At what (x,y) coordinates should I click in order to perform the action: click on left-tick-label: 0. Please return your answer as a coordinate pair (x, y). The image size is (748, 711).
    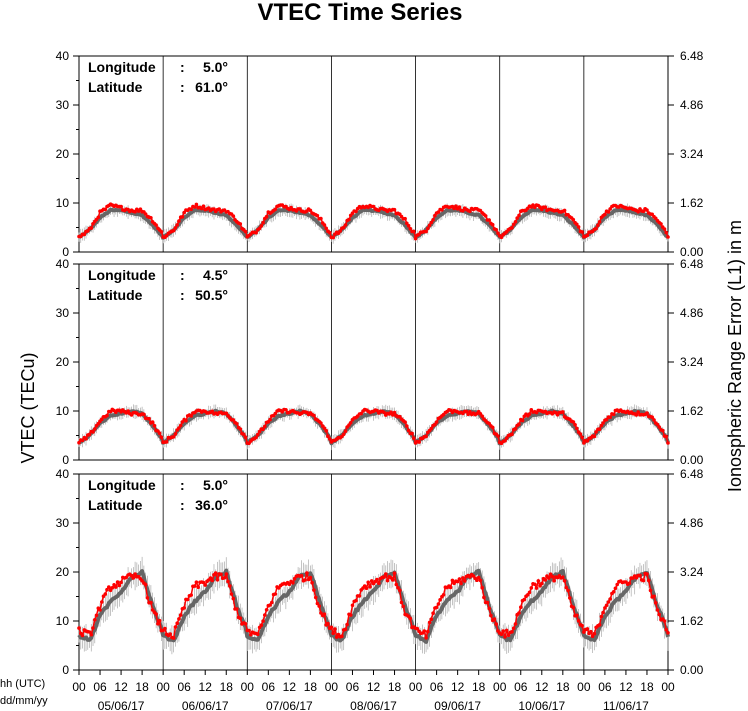
    Looking at the image, I should click on (65, 460).